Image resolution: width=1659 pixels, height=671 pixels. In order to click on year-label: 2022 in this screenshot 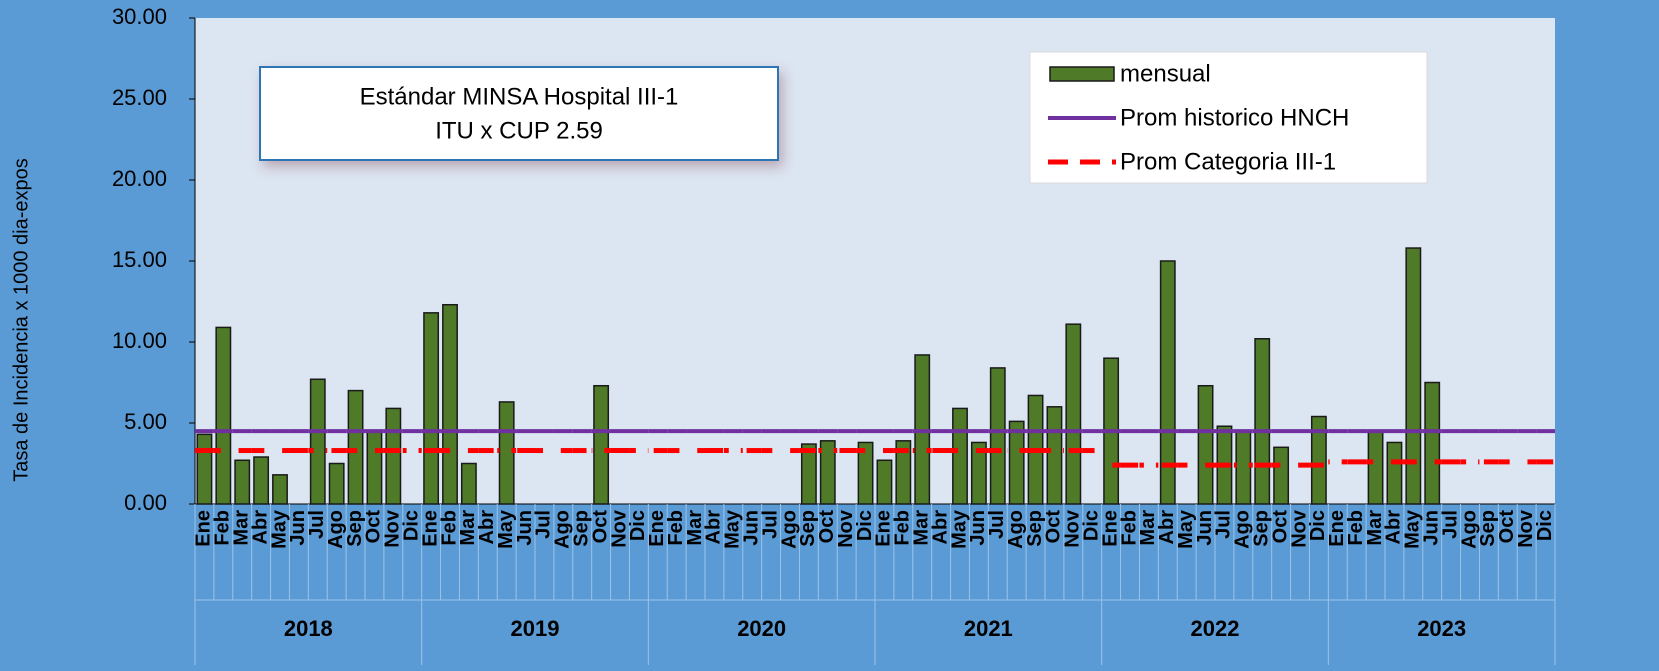, I will do `click(1215, 628)`.